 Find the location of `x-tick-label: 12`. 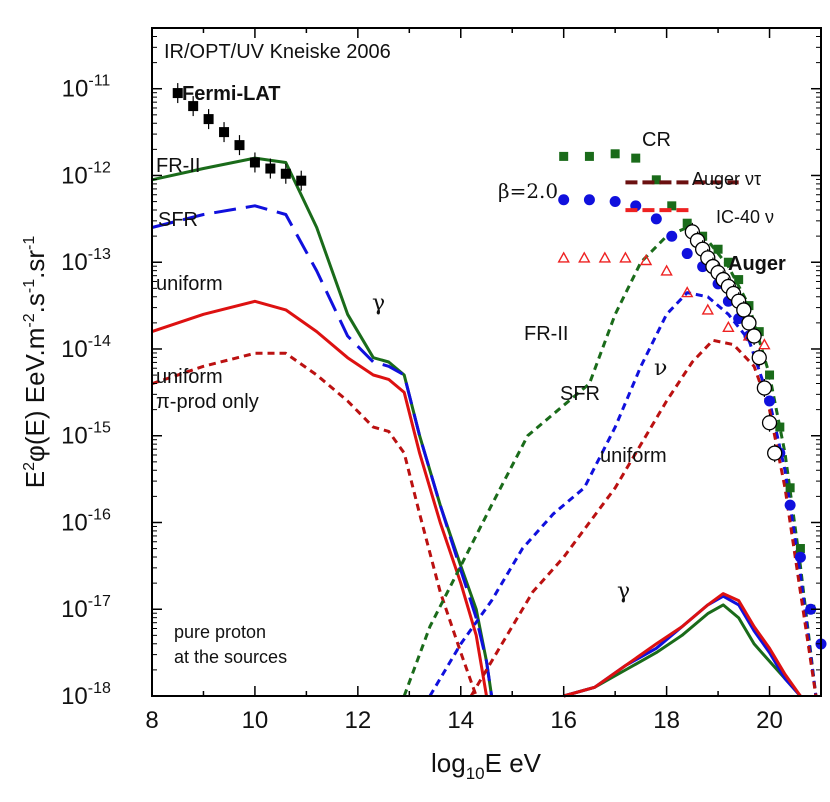

x-tick-label: 12 is located at coordinates (357, 720).